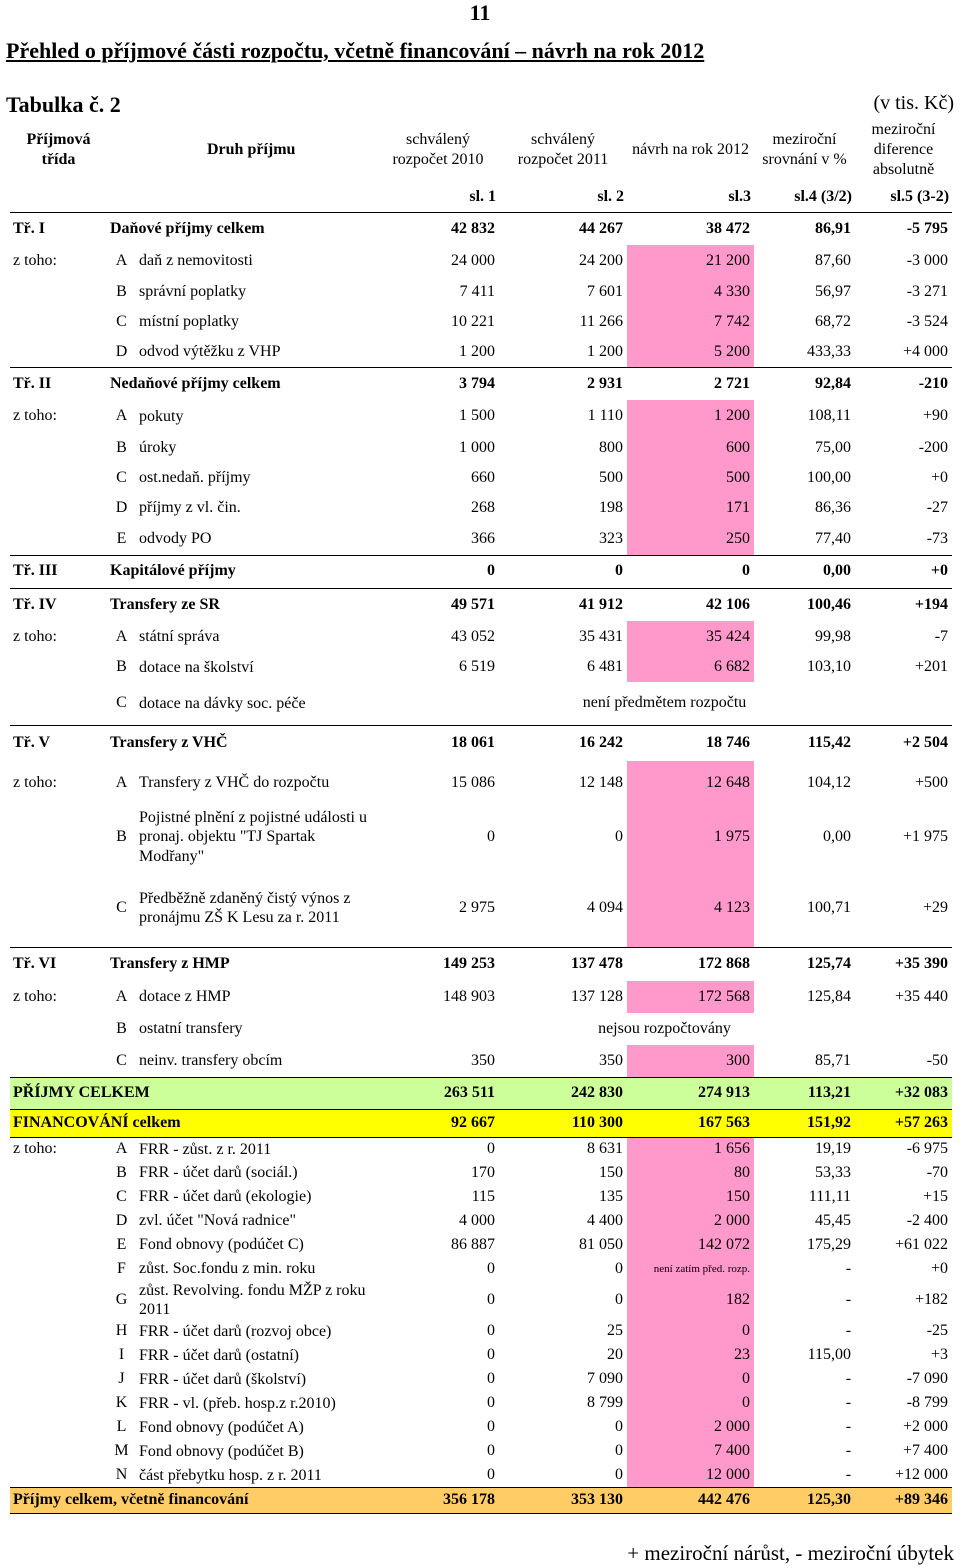 Image resolution: width=960 pixels, height=1568 pixels. Describe the element at coordinates (927, 260) in the screenshot. I see `cell-sl5: -3 000` at that location.